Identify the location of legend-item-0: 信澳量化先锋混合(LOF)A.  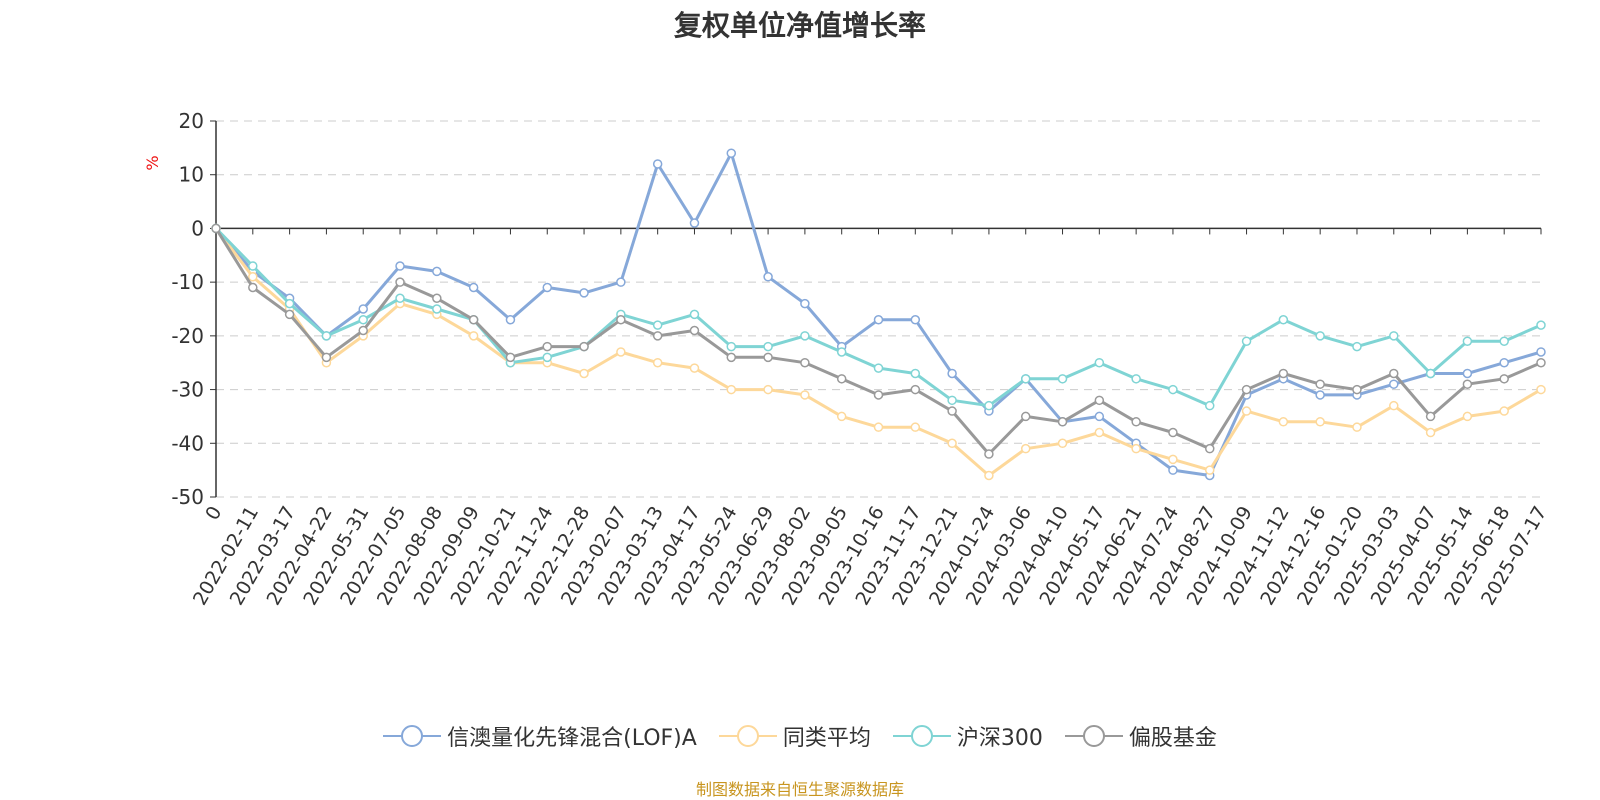
(540, 736).